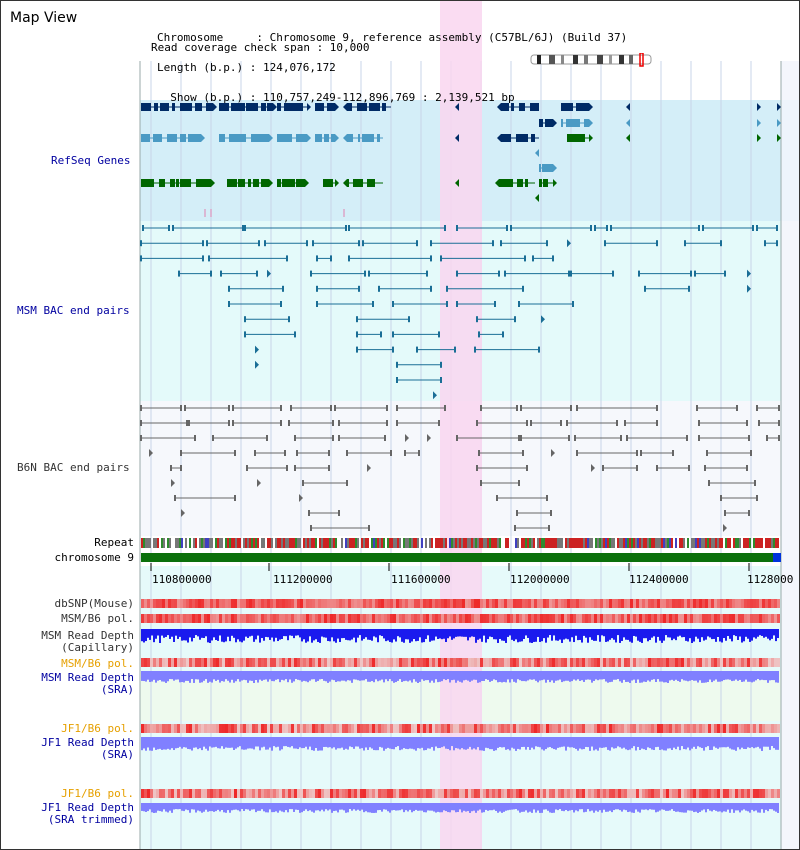  What do you see at coordinates (790, 455) in the screenshot?
I see `lane-background-right` at bounding box center [790, 455].